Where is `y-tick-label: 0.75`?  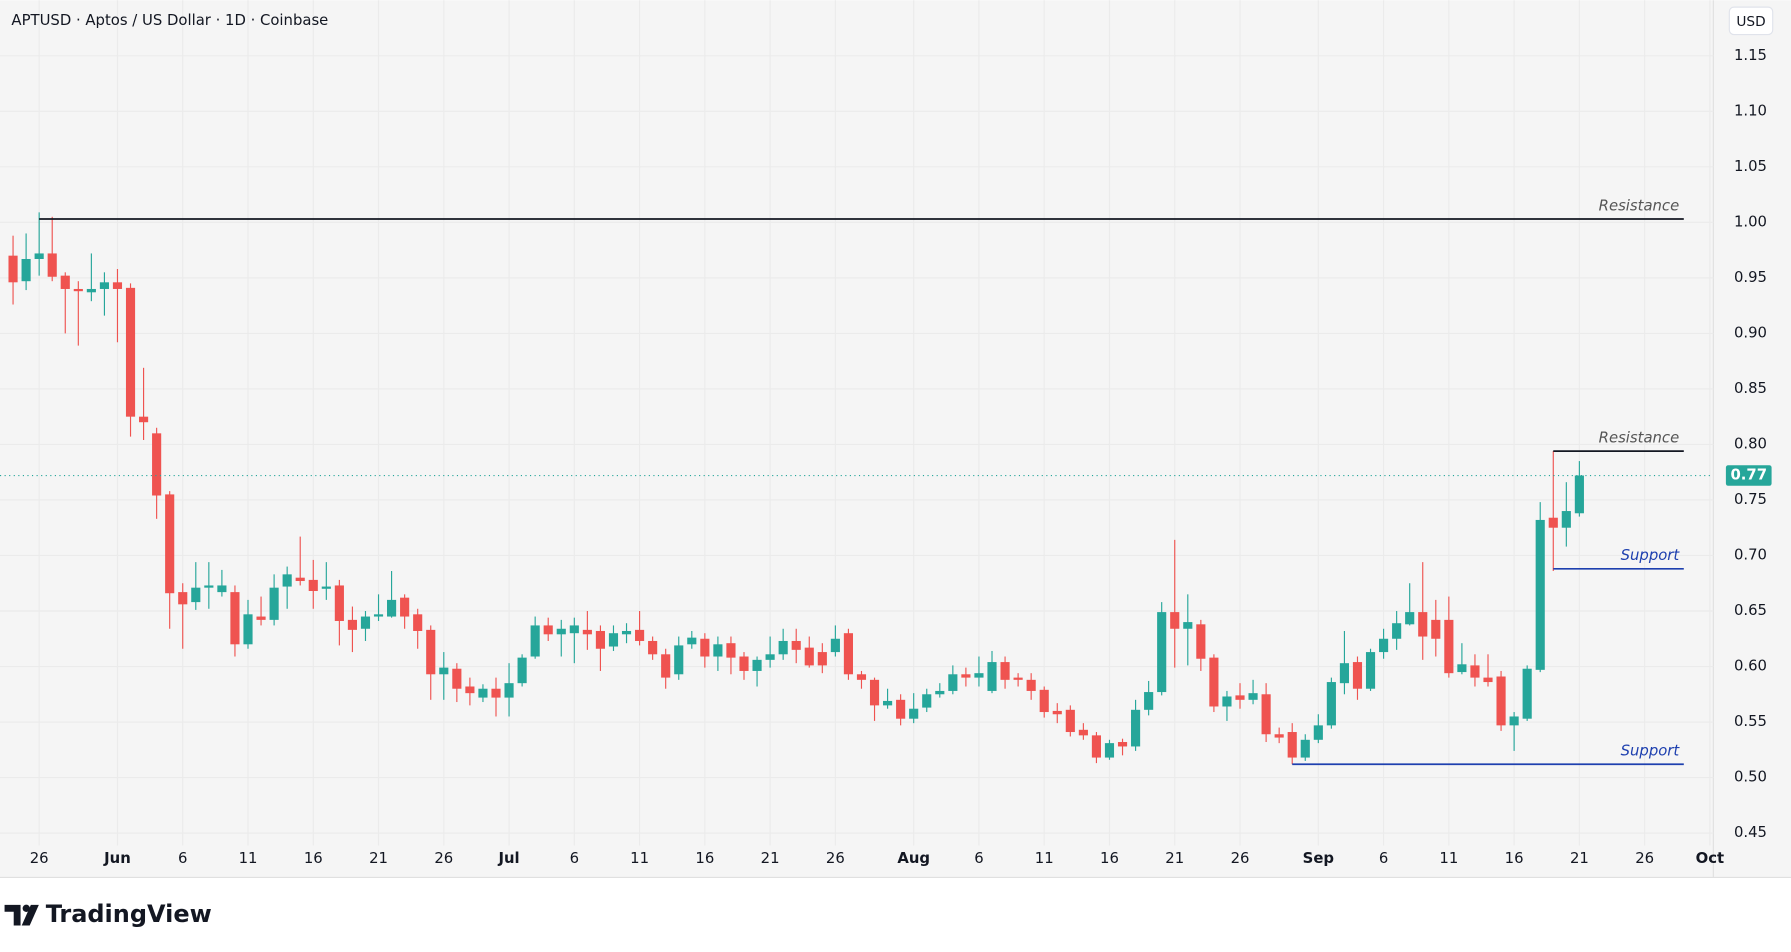
y-tick-label: 0.75 is located at coordinates (1750, 499).